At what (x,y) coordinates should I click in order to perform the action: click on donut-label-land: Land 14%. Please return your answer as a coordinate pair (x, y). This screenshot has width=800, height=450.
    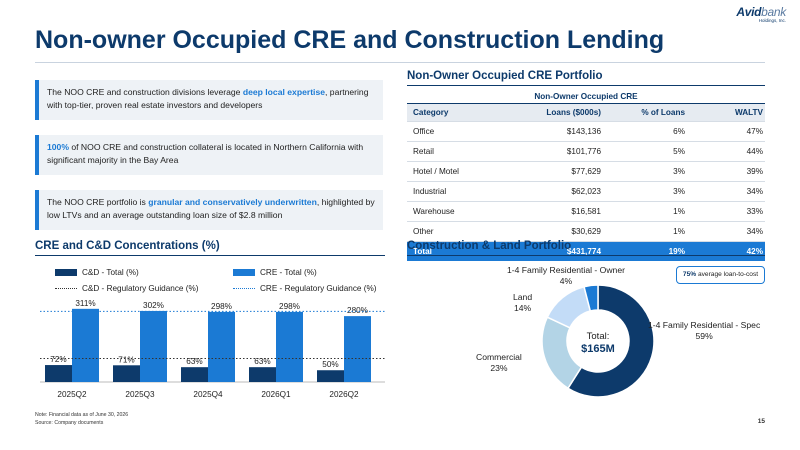
    Looking at the image, I should click on (522, 303).